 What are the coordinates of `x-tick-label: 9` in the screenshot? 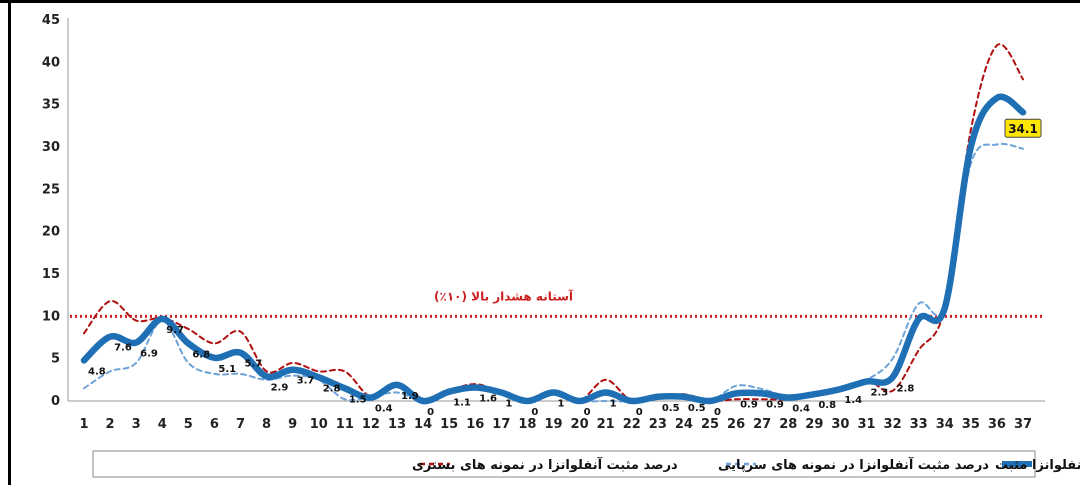 It's located at (292, 424).